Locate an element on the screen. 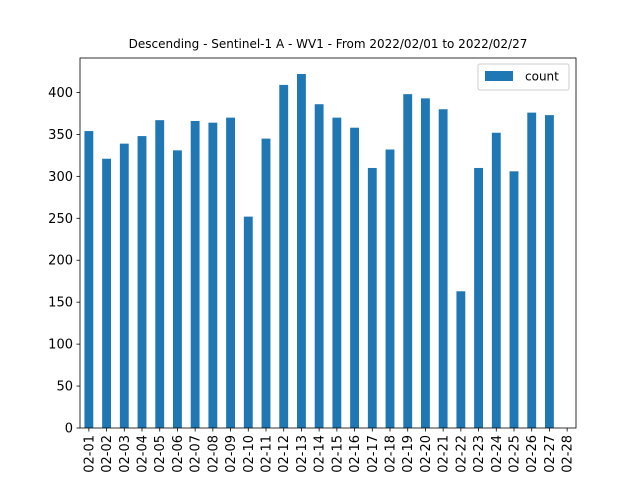  x-tick-label: 02-19 is located at coordinates (408, 454).